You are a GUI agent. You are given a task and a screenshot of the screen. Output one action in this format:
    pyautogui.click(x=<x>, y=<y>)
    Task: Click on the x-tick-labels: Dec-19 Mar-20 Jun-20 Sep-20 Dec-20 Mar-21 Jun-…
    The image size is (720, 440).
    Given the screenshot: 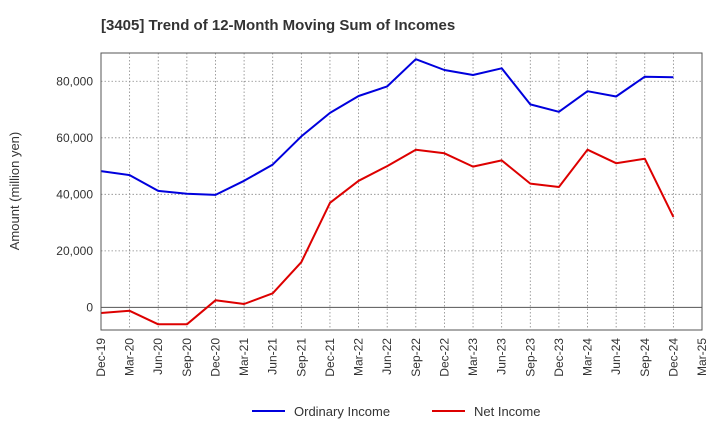 What is the action you would take?
    pyautogui.click(x=401, y=357)
    